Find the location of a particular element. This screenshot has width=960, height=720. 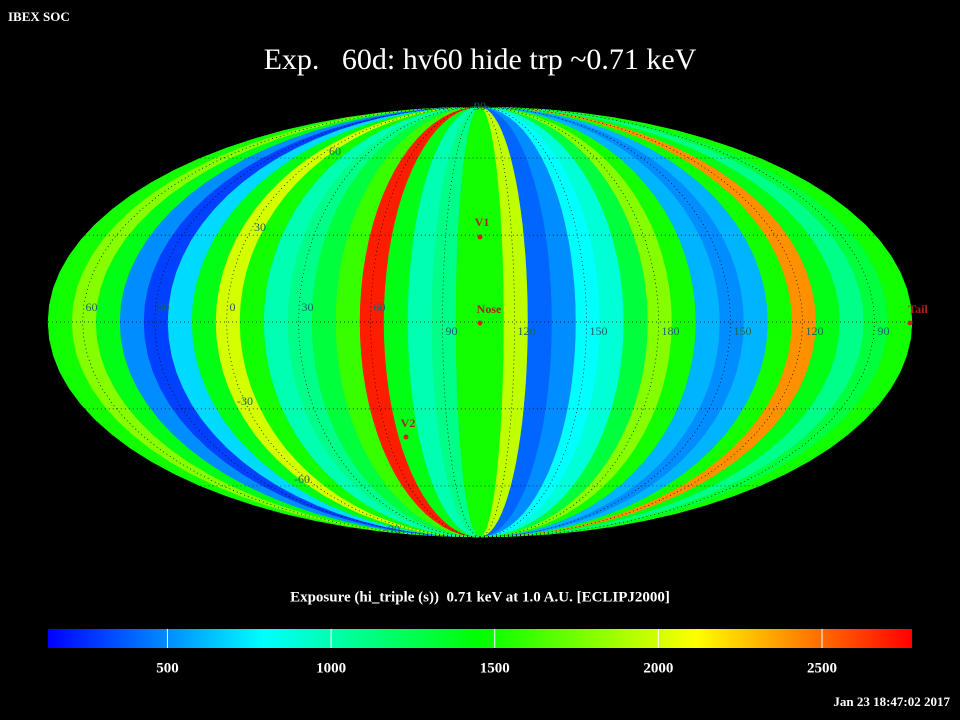

colorbar-tick-label: 1500 is located at coordinates (495, 668).